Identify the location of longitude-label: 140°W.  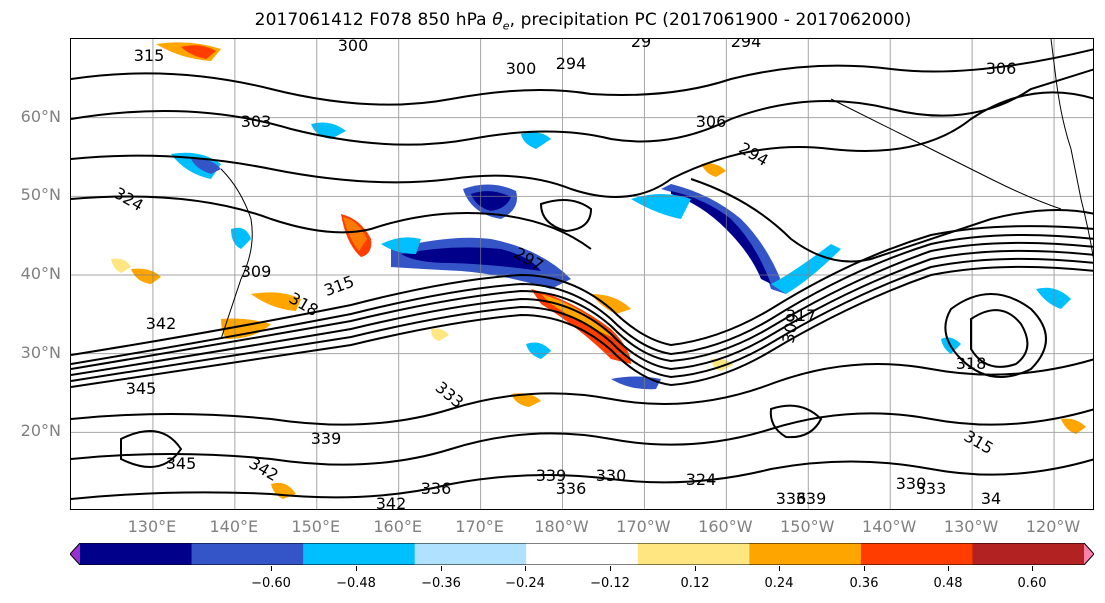
(889, 526).